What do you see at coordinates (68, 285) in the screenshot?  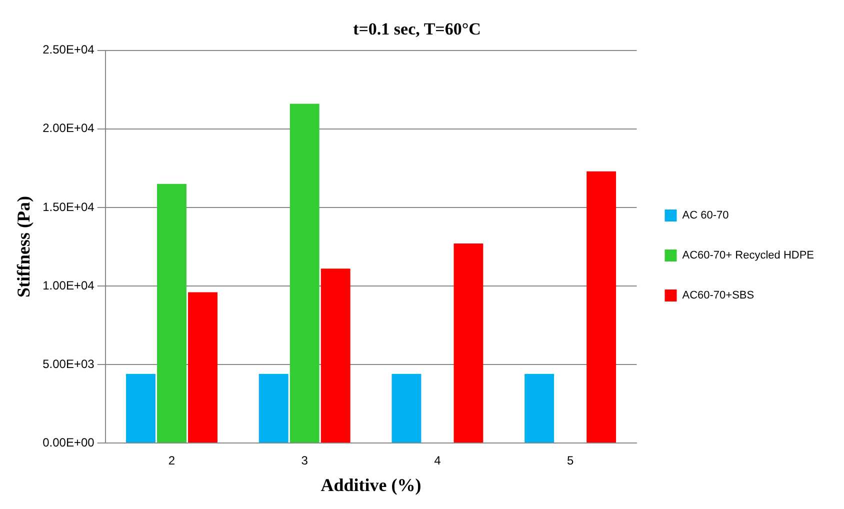 I see `y-tick-label: 1.00E+04` at bounding box center [68, 285].